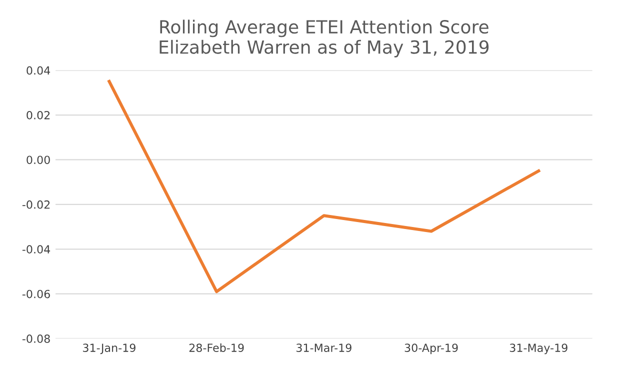  Describe the element at coordinates (216, 347) in the screenshot. I see `x-tick-label: 28-Feb-19` at that location.